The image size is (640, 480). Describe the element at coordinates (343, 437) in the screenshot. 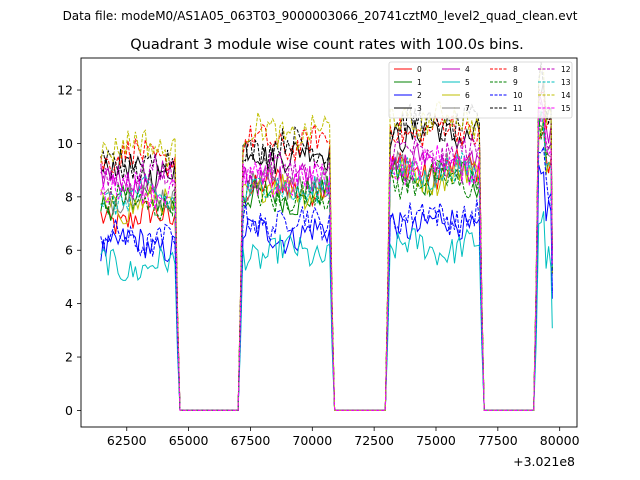

I see `x-axis: 62500 65000 67500 70000 72500 75000 77500 80000` at that location.